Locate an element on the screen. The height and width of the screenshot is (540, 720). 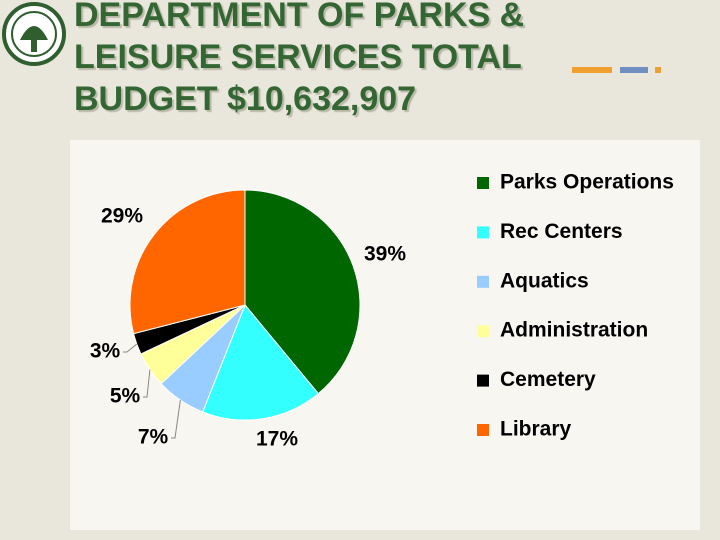
data-label: 5% is located at coordinates (125, 396).